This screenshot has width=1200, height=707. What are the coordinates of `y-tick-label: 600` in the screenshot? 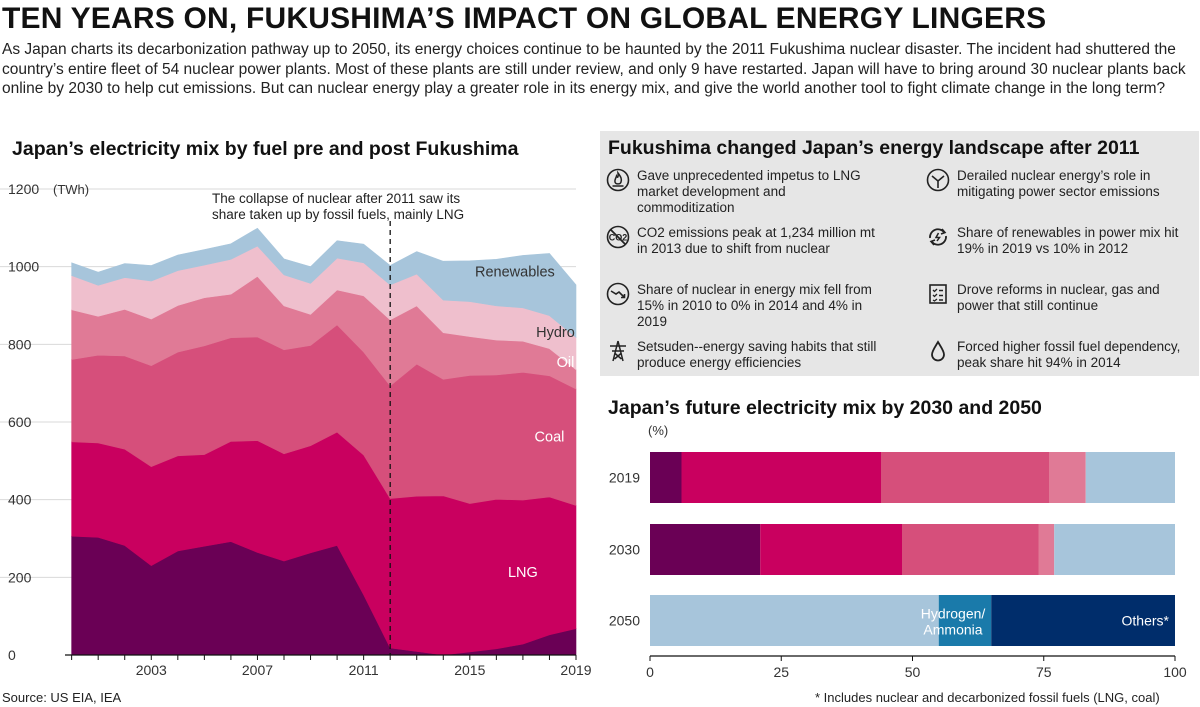 It's located at (20, 422).